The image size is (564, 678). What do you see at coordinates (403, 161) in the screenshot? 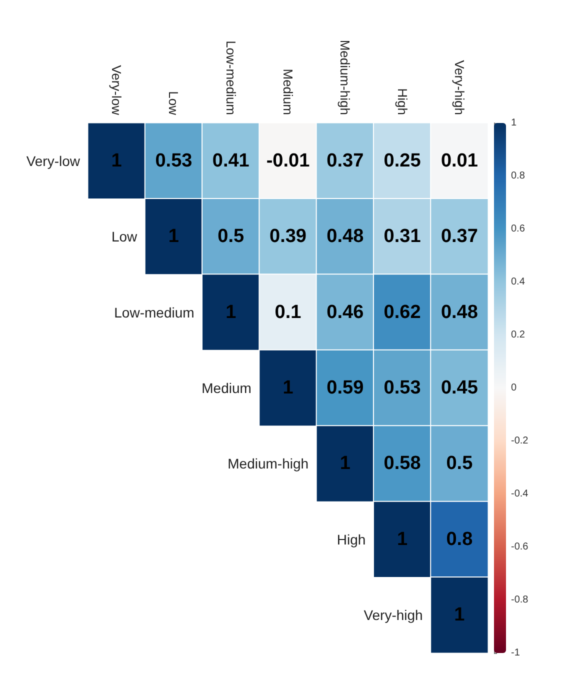
I see `data-label: 0.25` at bounding box center [403, 161].